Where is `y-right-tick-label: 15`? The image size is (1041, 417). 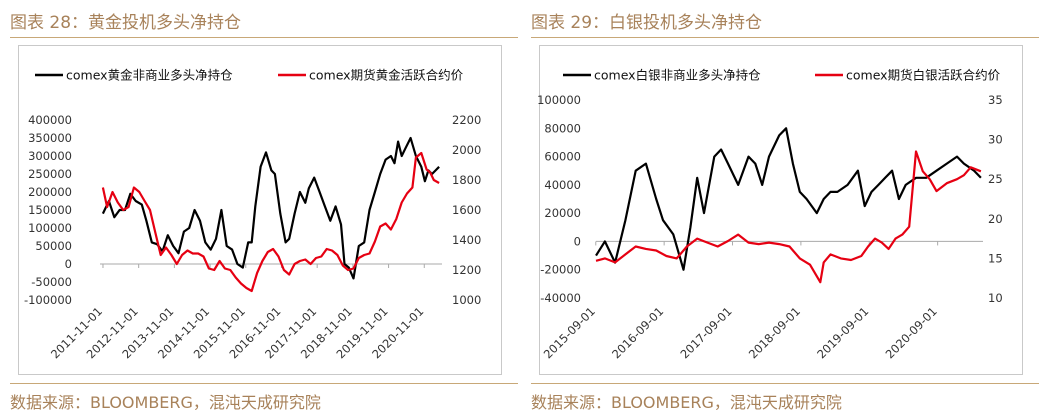
y-right-tick-label: 15 is located at coordinates (995, 258).